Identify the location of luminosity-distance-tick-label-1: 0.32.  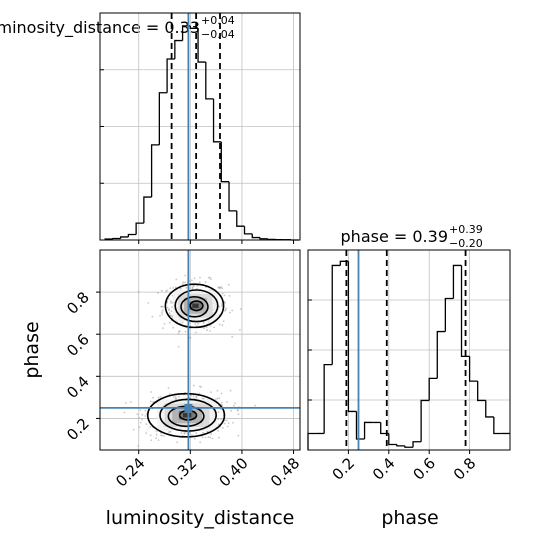
(182, 472).